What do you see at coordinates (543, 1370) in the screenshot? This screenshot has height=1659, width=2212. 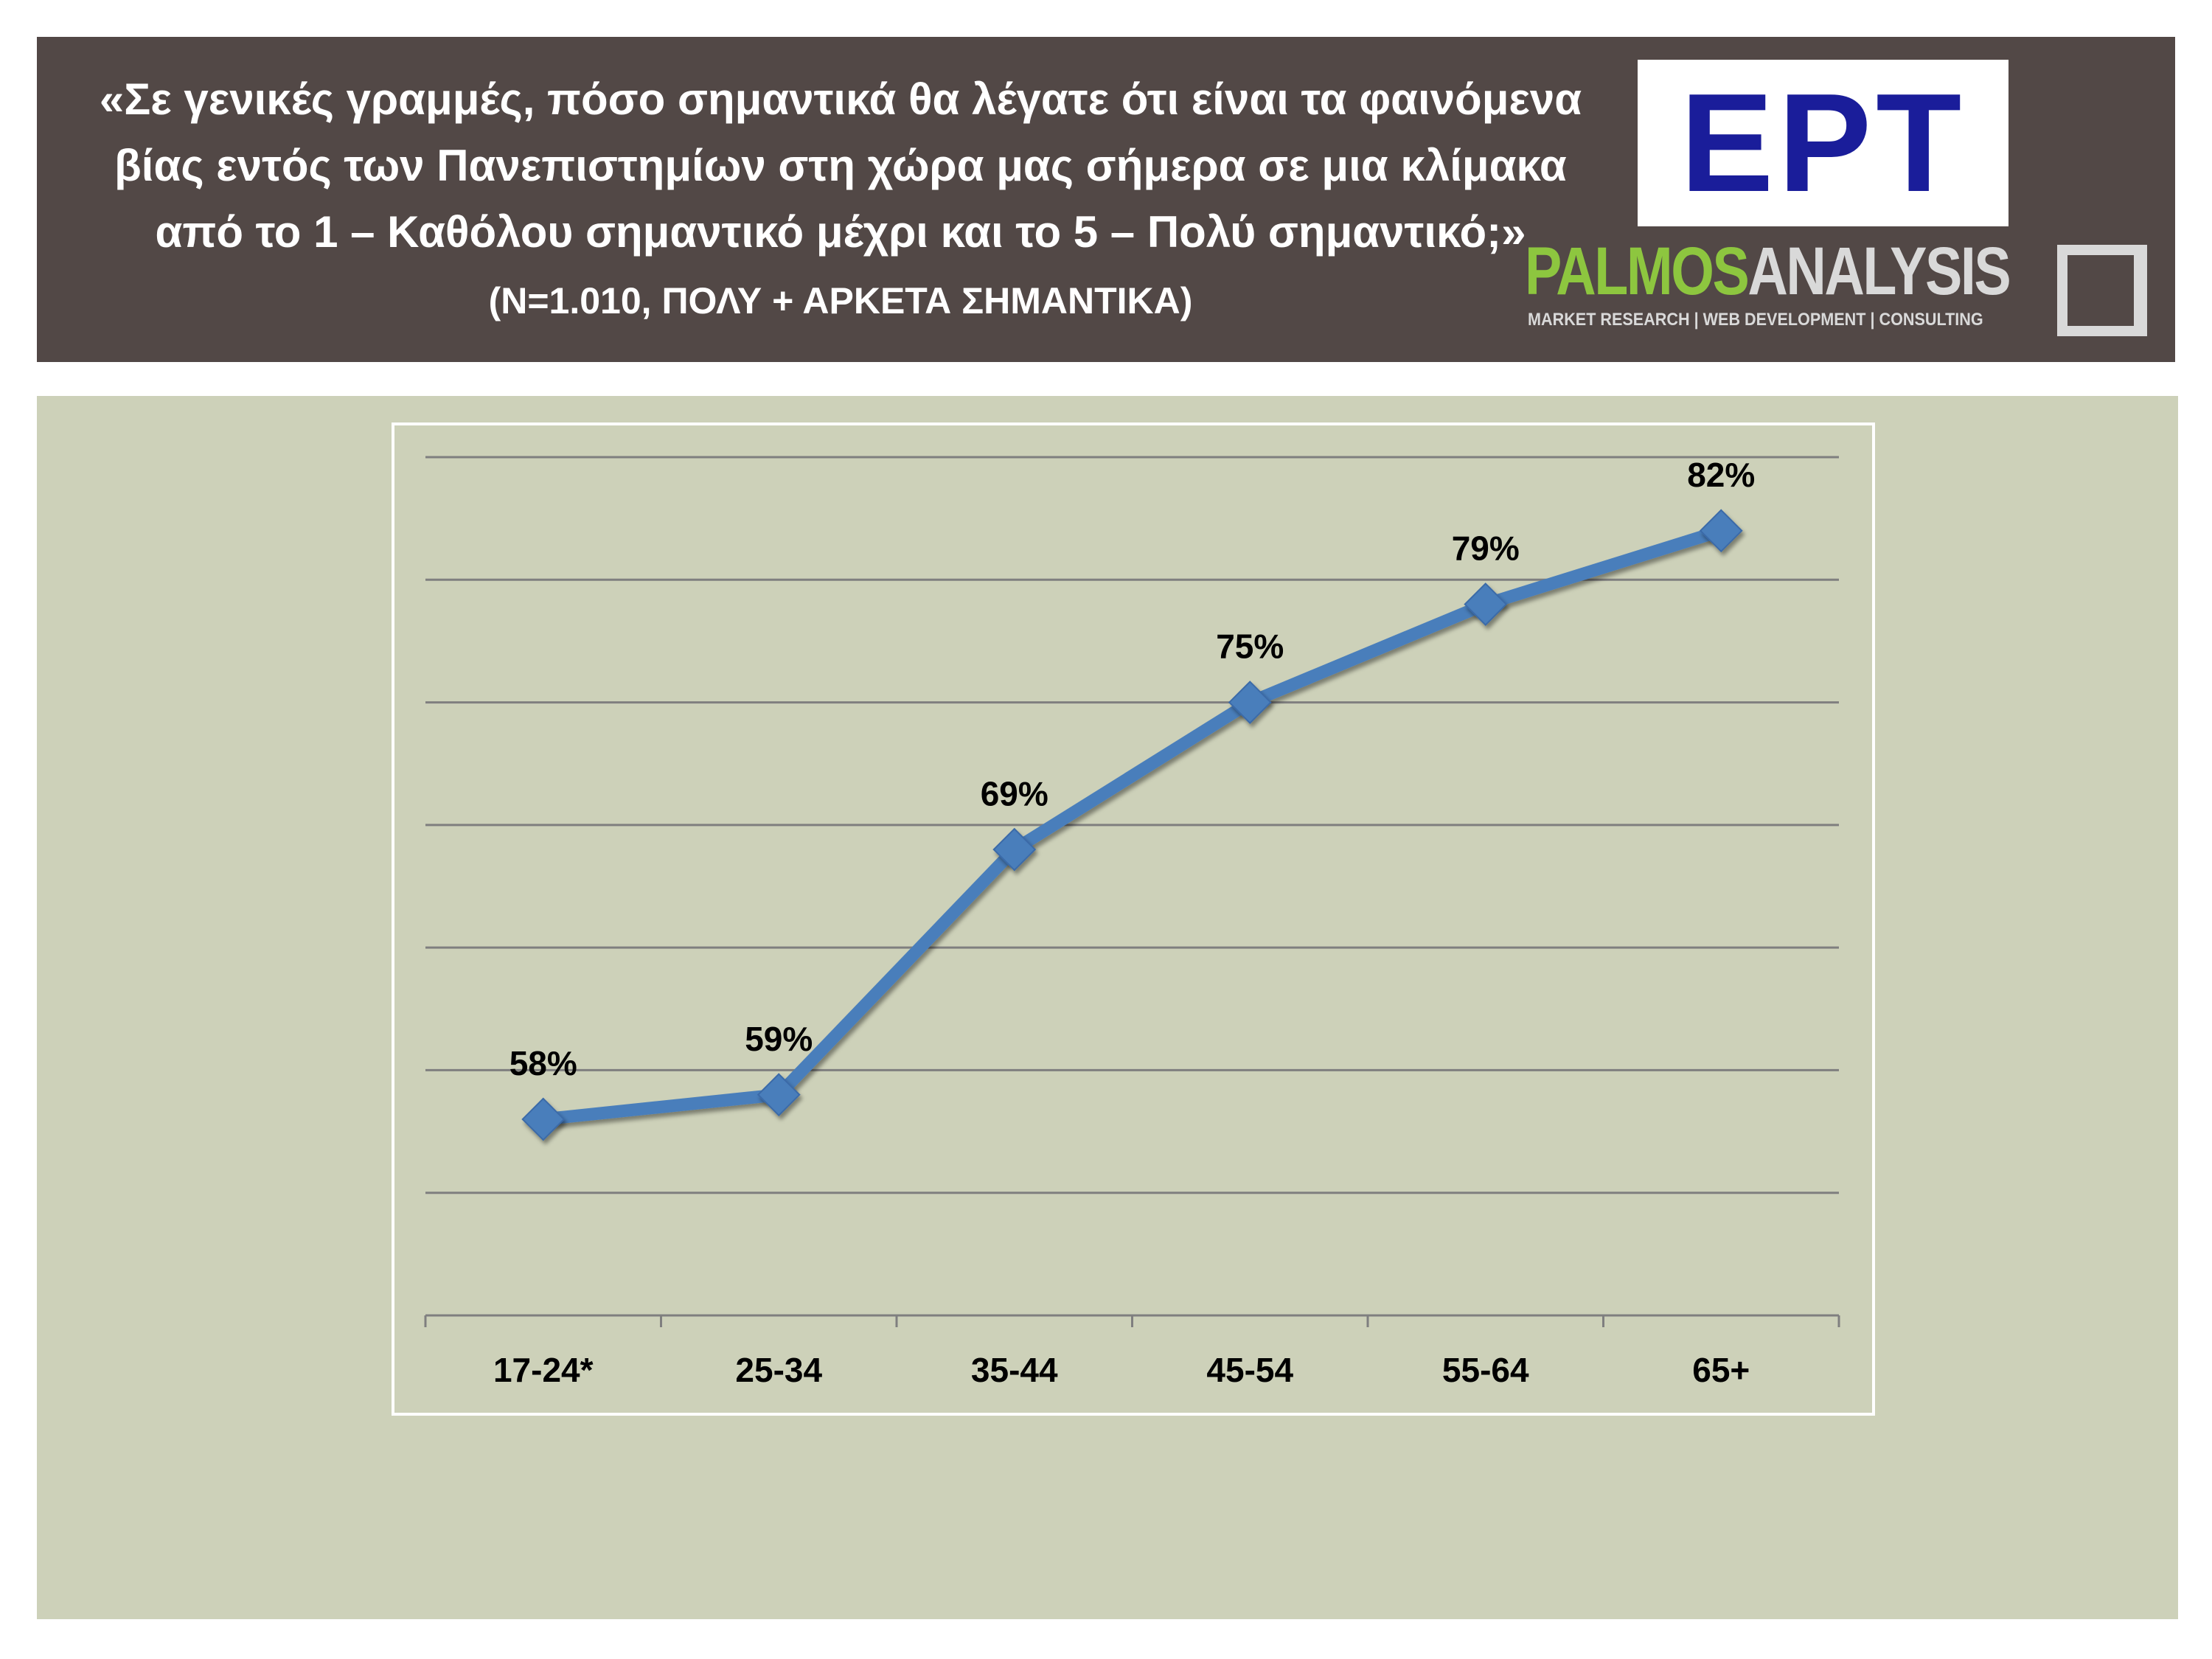 I see `x-tick-label: 17-24*` at bounding box center [543, 1370].